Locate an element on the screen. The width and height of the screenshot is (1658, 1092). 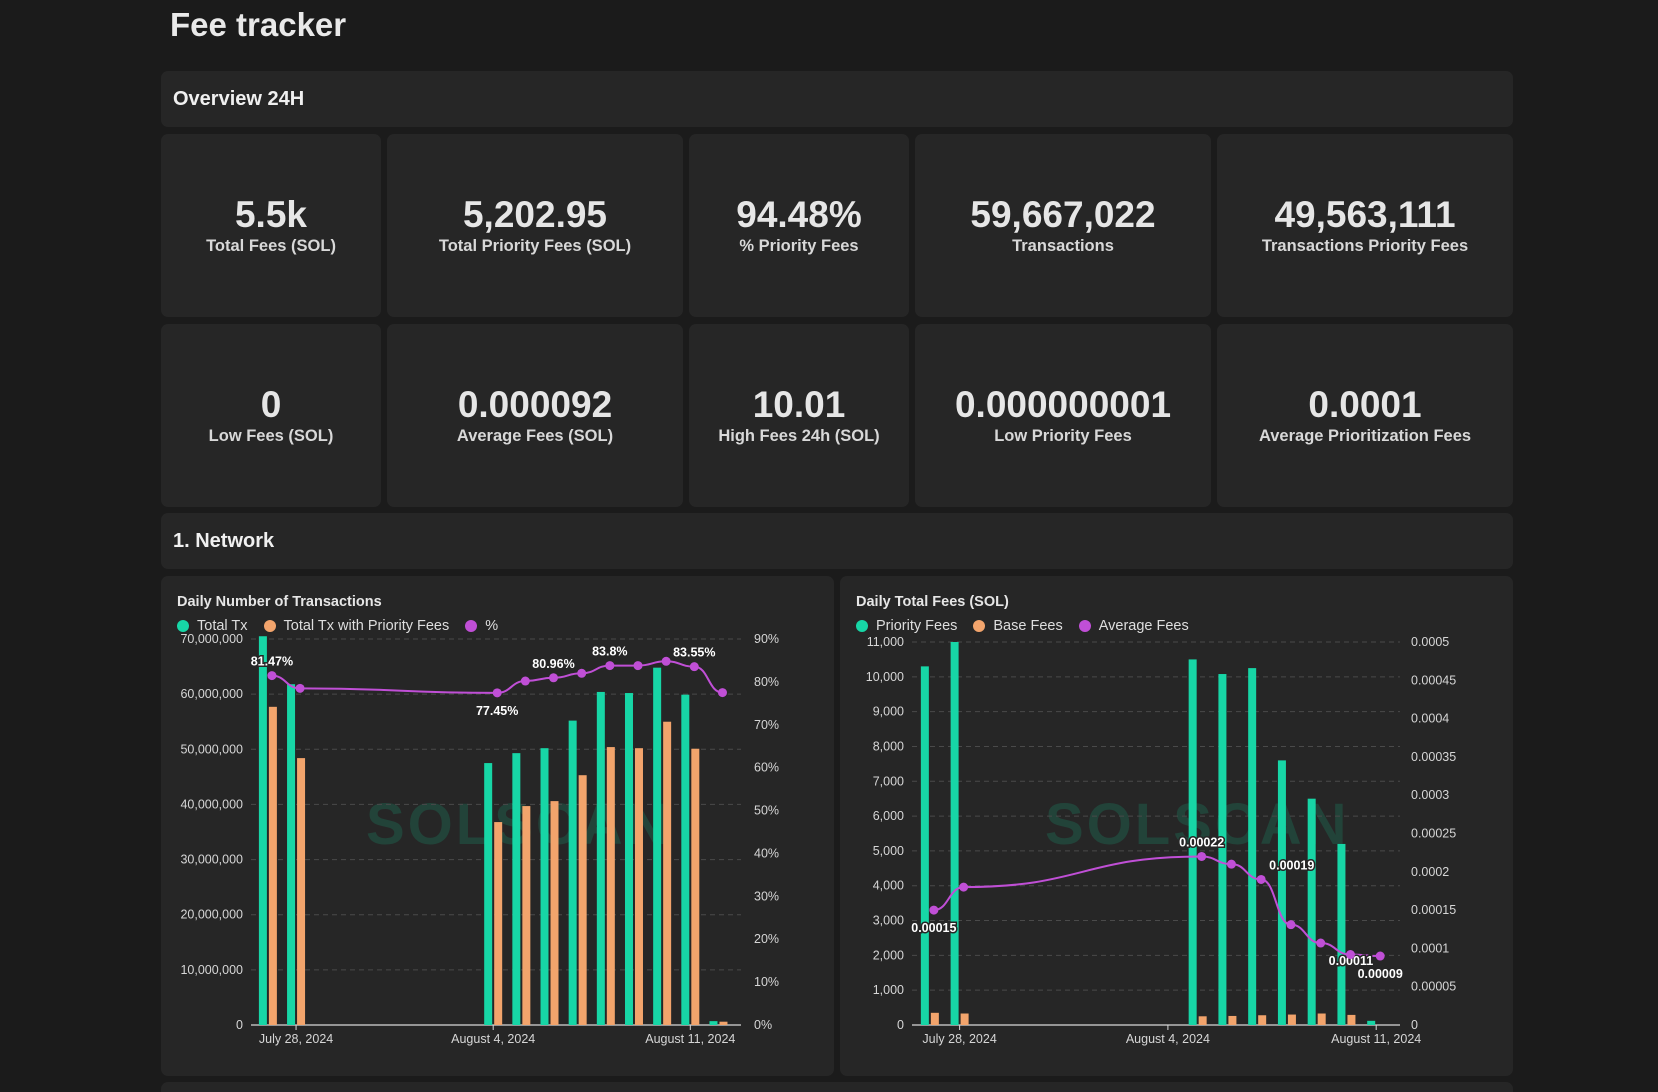
y-right-tick-label: 0.0003 is located at coordinates (1430, 795).